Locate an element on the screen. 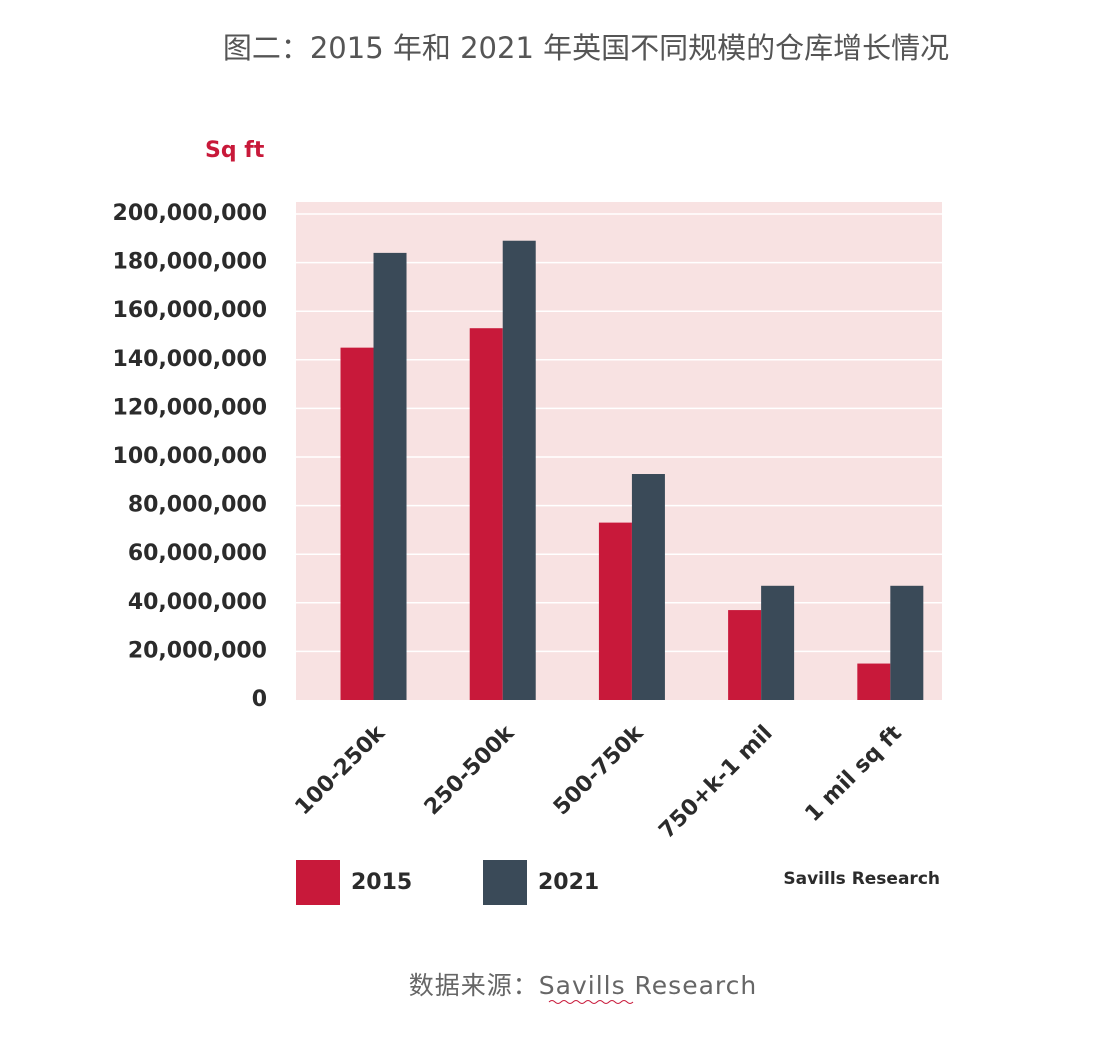  y-tick-label: 20,000,000 is located at coordinates (197, 650).